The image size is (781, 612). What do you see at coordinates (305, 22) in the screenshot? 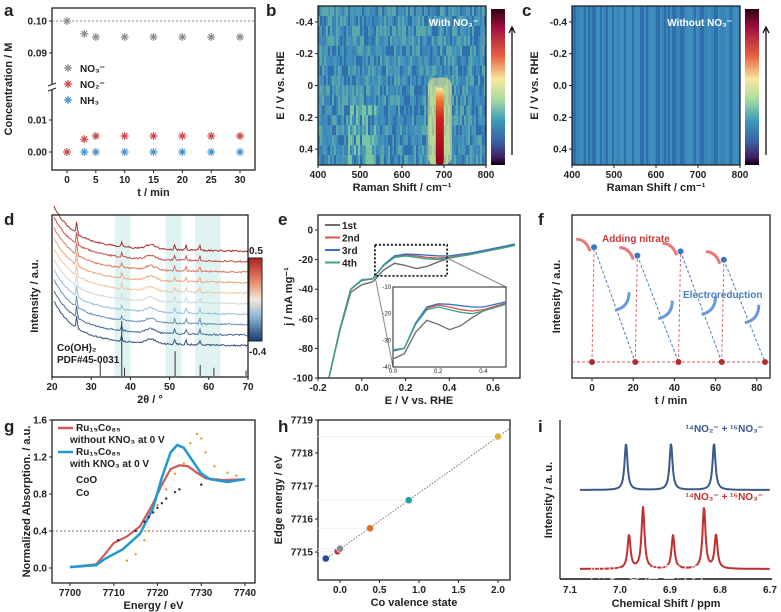
I see `y-tick-label: -0.4` at bounding box center [305, 22].